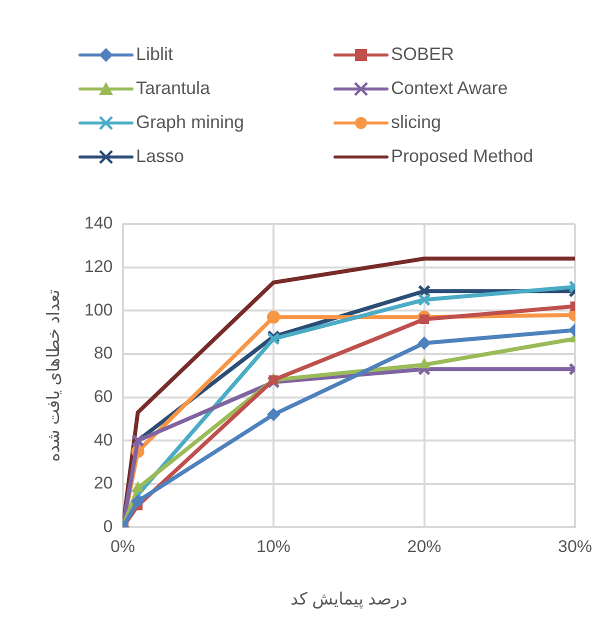  What do you see at coordinates (416, 122) in the screenshot?
I see `legend-label: slicing` at bounding box center [416, 122].